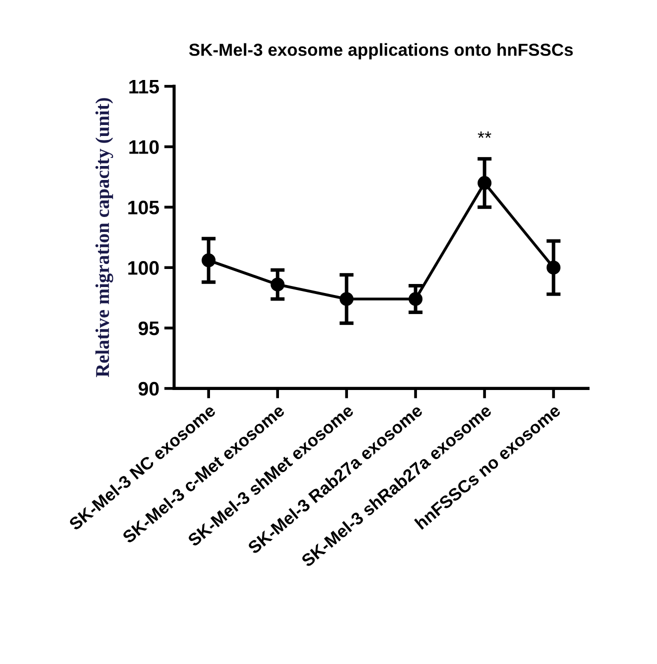 Image resolution: width=657 pixels, height=664 pixels. Describe the element at coordinates (485, 135) in the screenshot. I see `annotation: **` at that location.